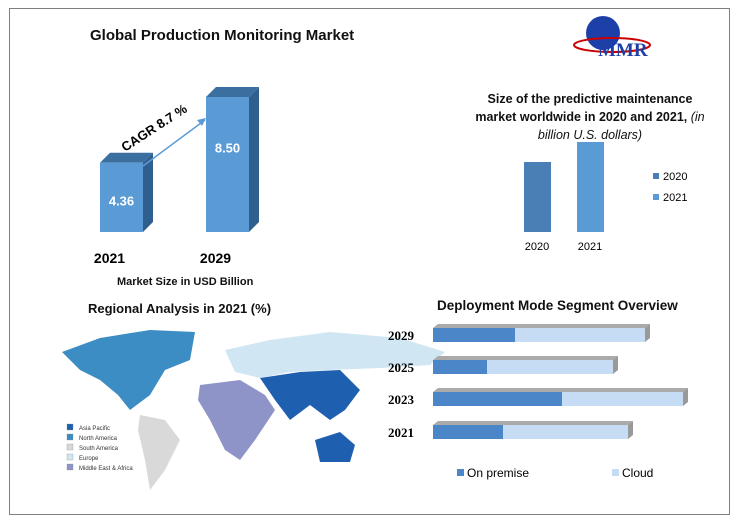  Describe the element at coordinates (622, 399) in the screenshot. I see `cloud-bar-2023` at that location.